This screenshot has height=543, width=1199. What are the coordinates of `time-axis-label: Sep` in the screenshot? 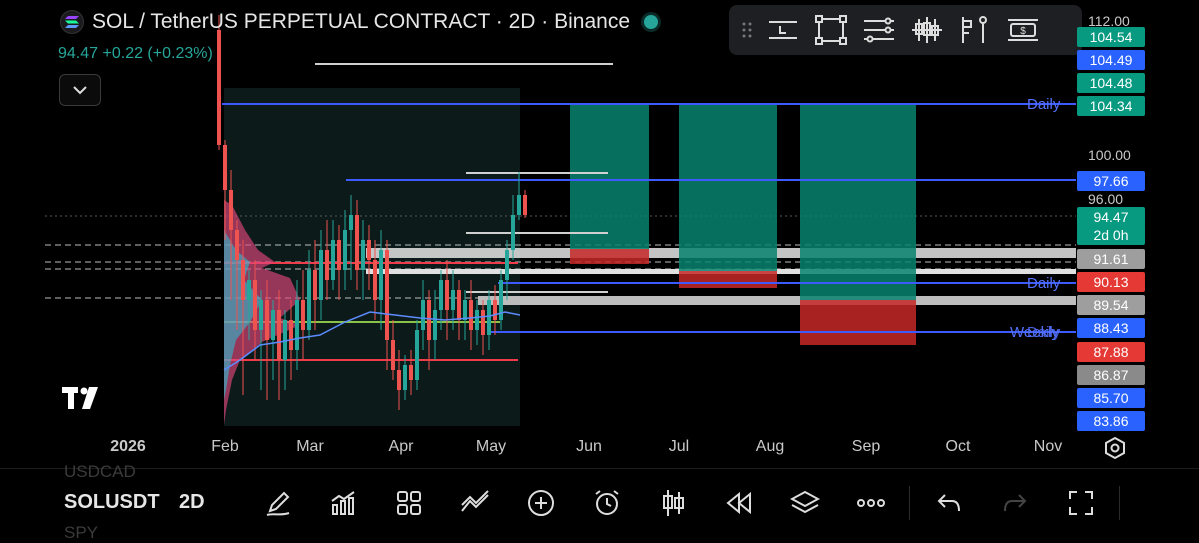 It's located at (866, 446).